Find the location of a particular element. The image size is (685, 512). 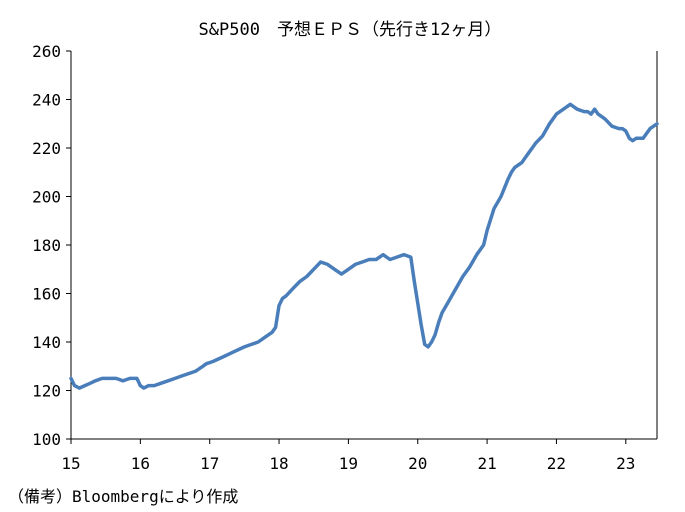

x-tick-label: 18 is located at coordinates (278, 463).